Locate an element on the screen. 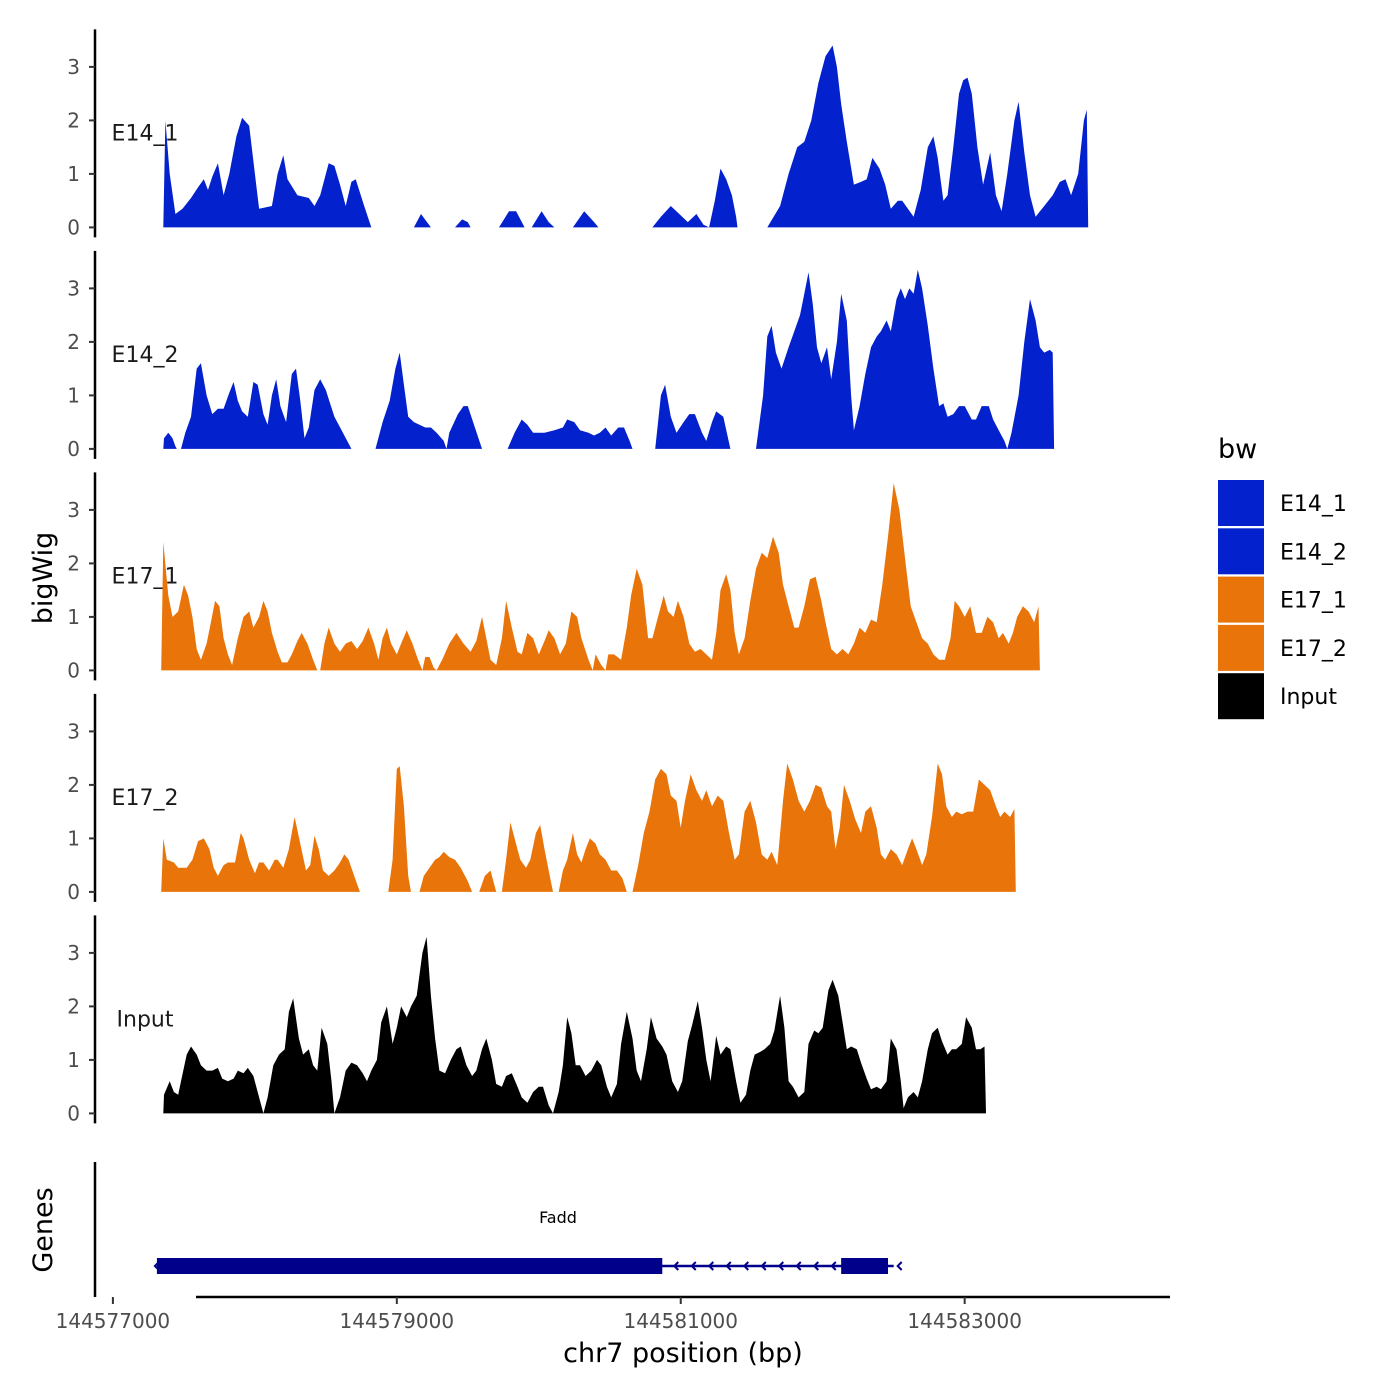  legend-label: E17_1 is located at coordinates (1313, 601).